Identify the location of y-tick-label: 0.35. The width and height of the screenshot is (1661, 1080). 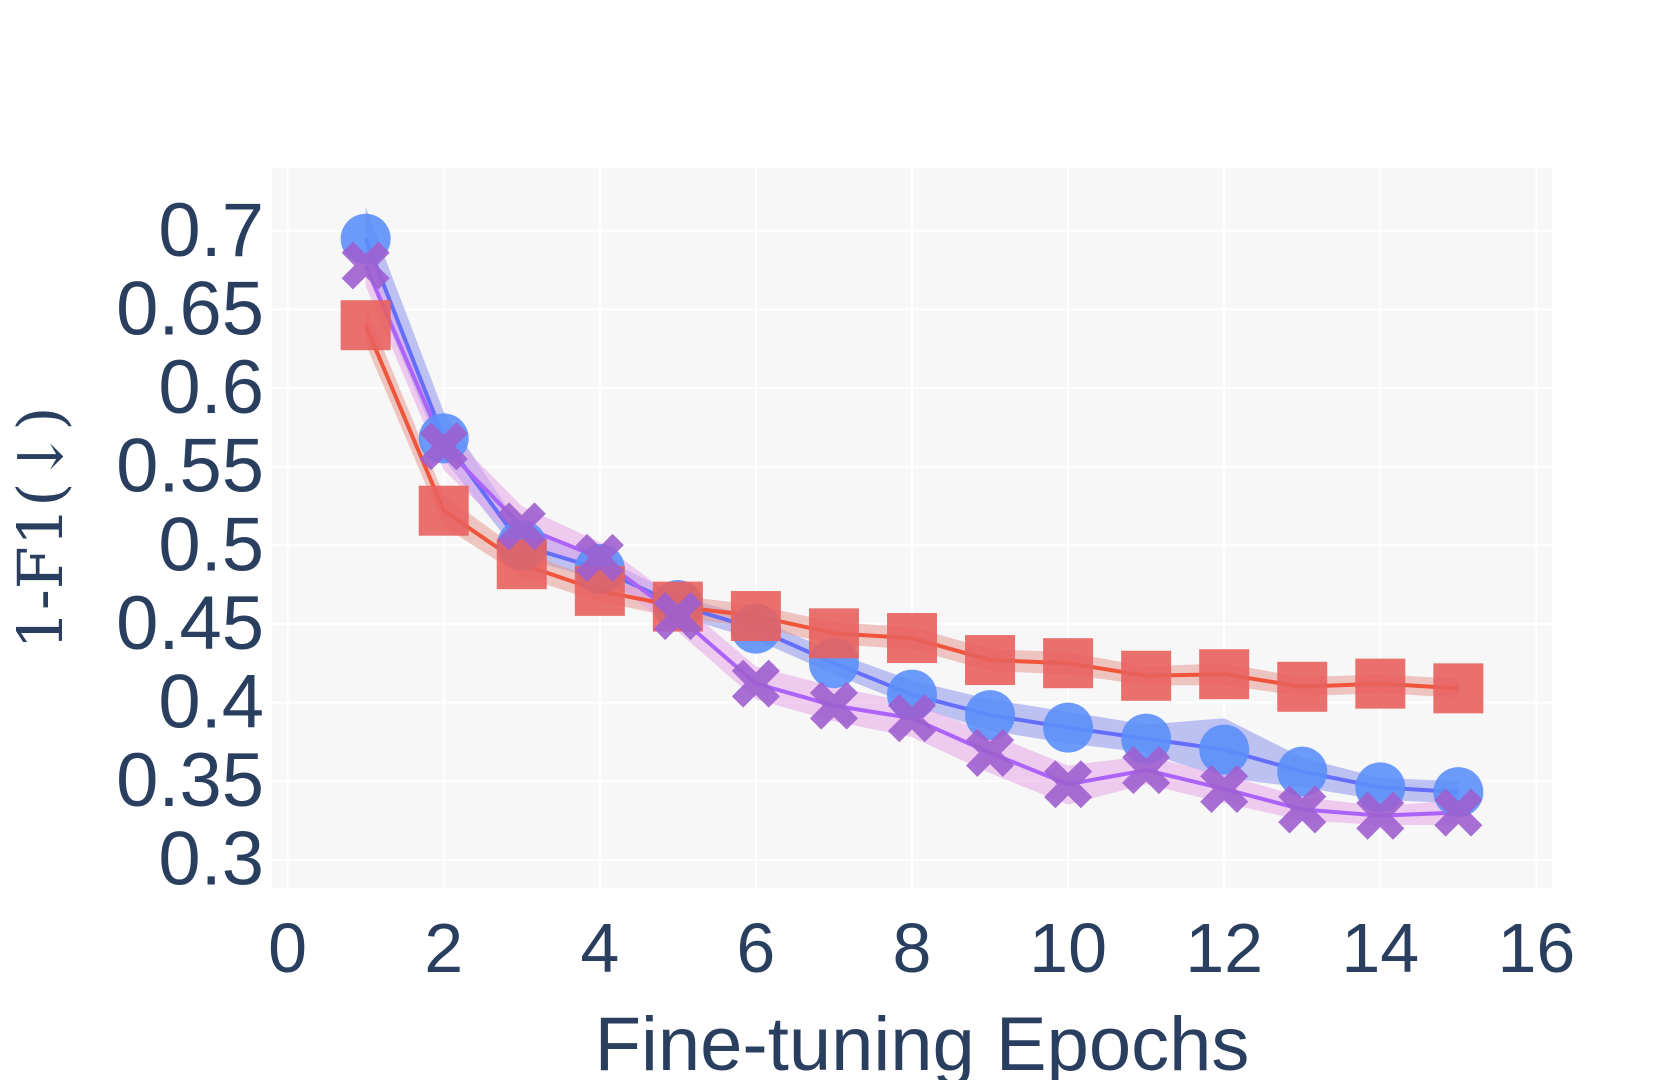
(190, 780).